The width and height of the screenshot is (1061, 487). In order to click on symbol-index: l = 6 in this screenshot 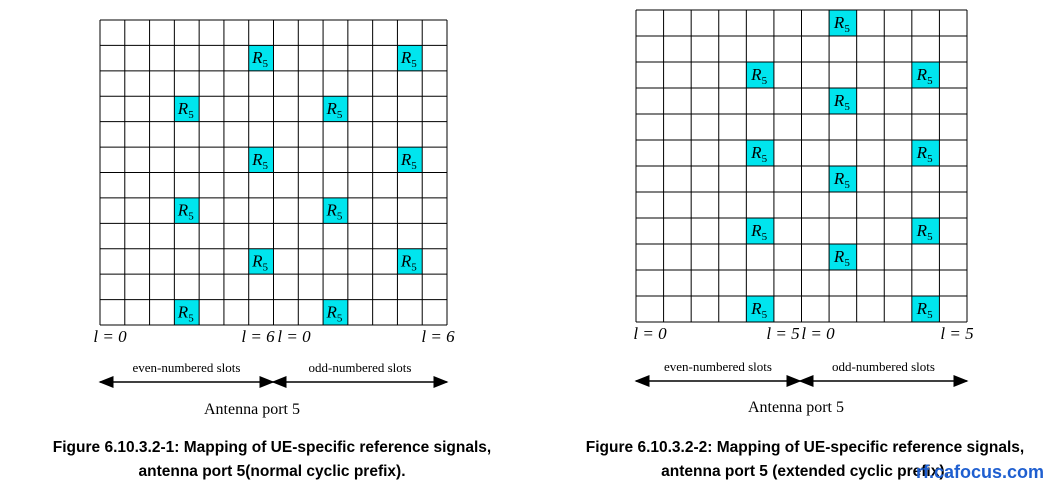, I will do `click(438, 336)`.